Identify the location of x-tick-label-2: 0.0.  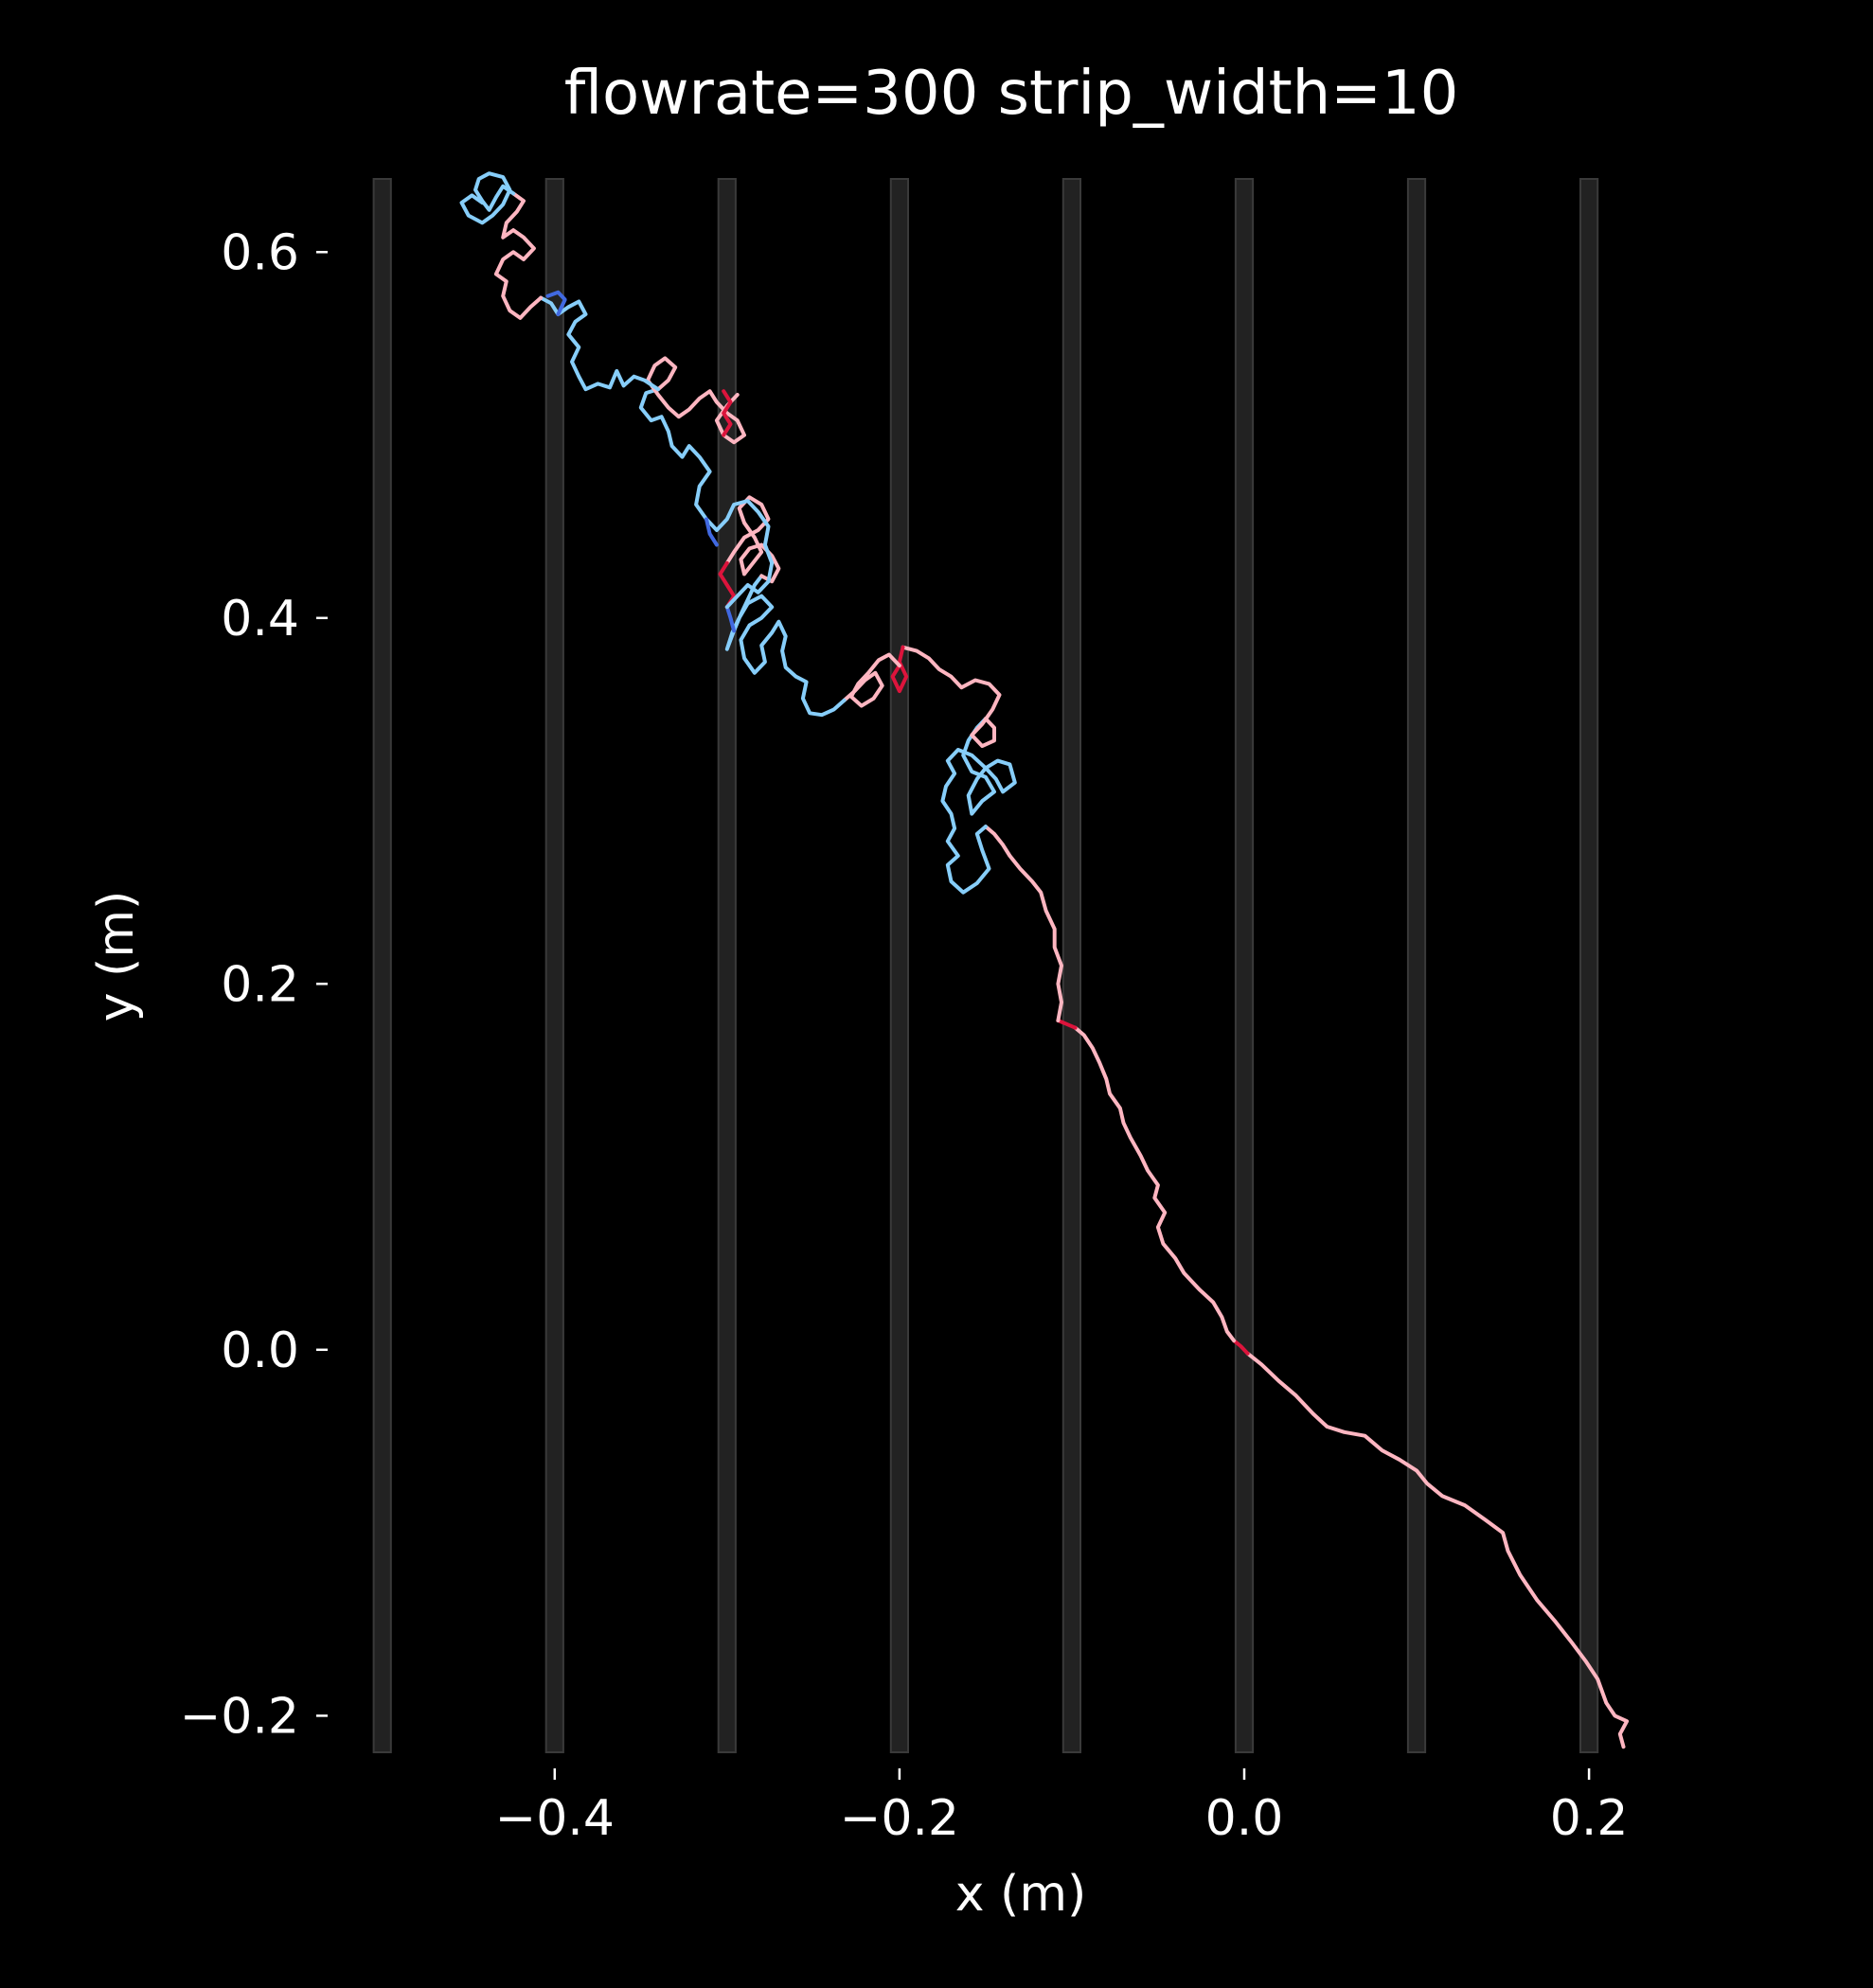
(1244, 1818).